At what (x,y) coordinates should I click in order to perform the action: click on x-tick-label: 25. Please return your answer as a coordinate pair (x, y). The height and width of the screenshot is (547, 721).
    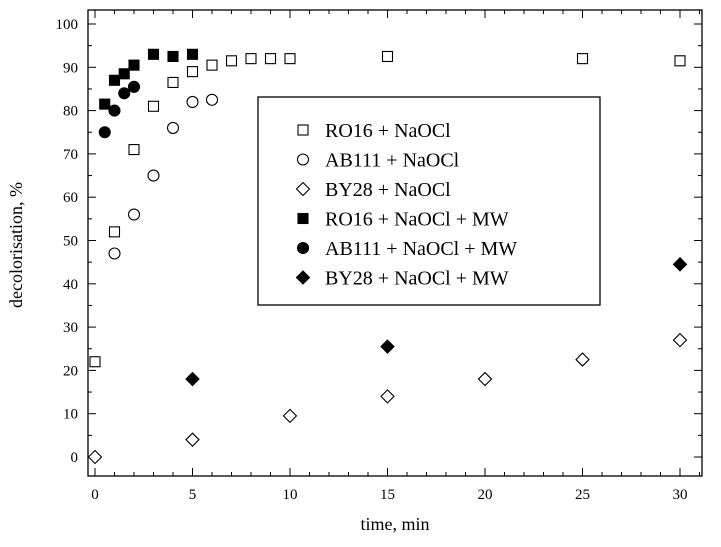
    Looking at the image, I should click on (582, 495).